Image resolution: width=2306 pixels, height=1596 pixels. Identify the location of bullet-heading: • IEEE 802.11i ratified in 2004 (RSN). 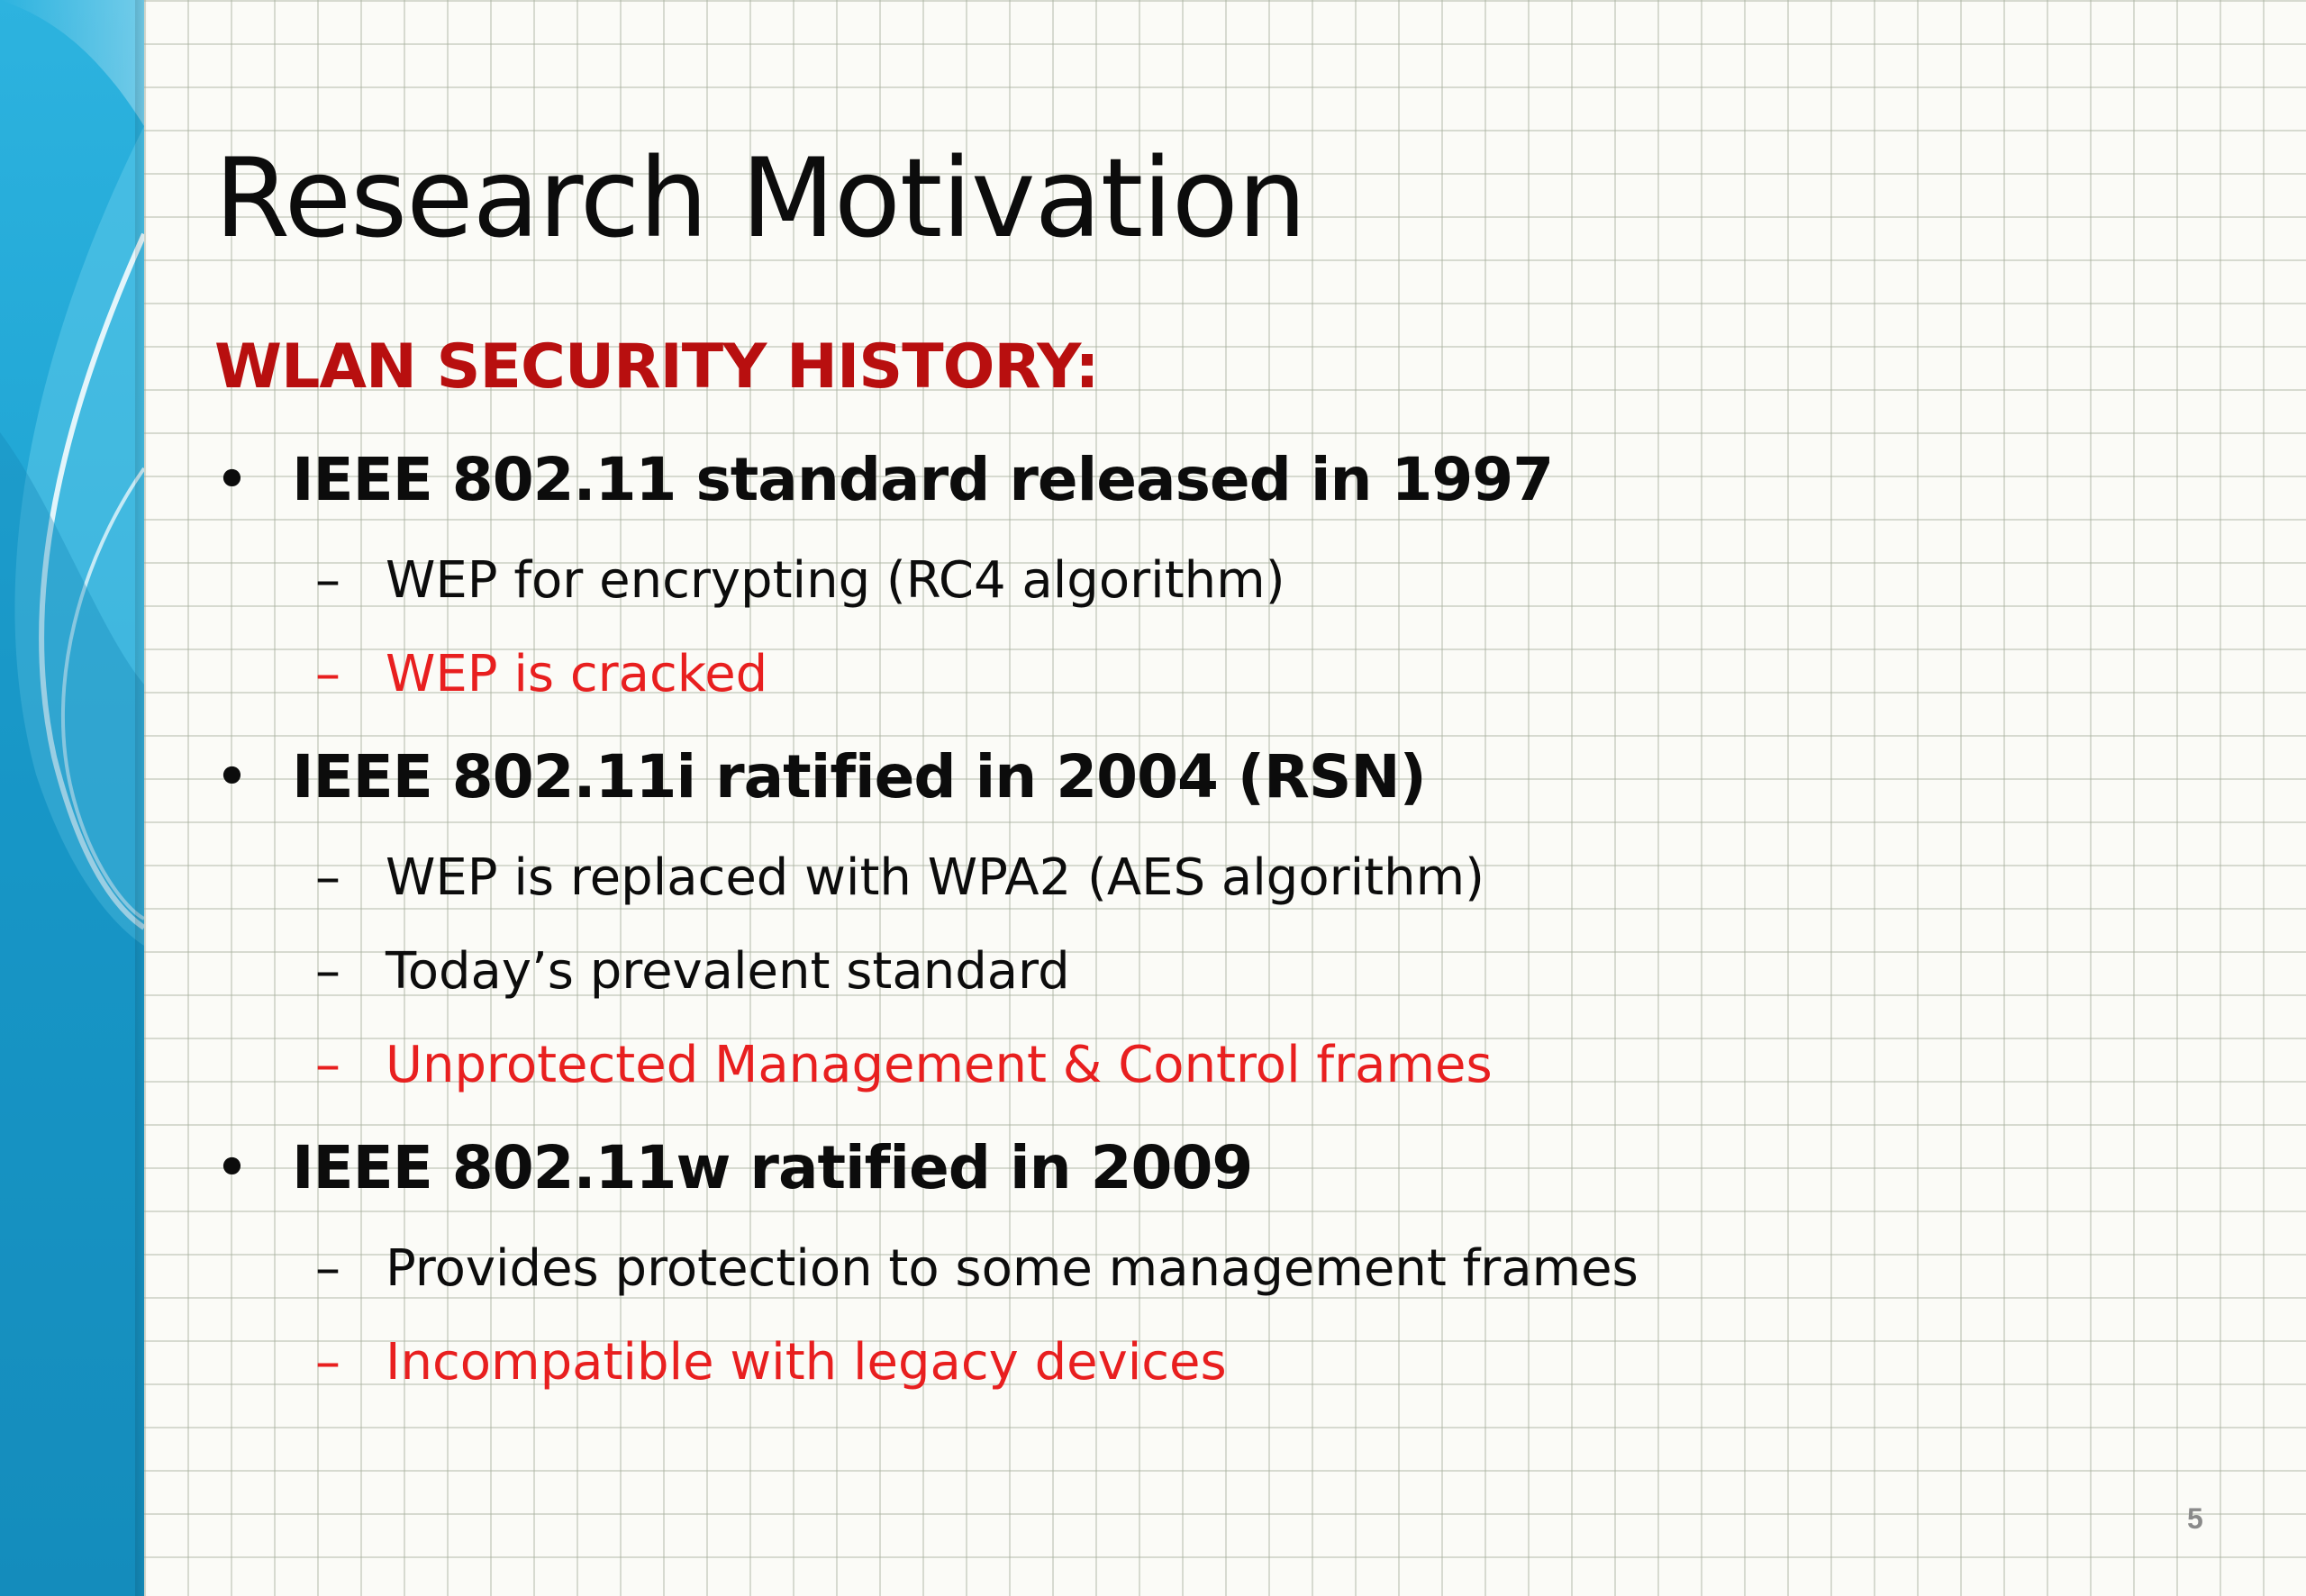
(820, 777).